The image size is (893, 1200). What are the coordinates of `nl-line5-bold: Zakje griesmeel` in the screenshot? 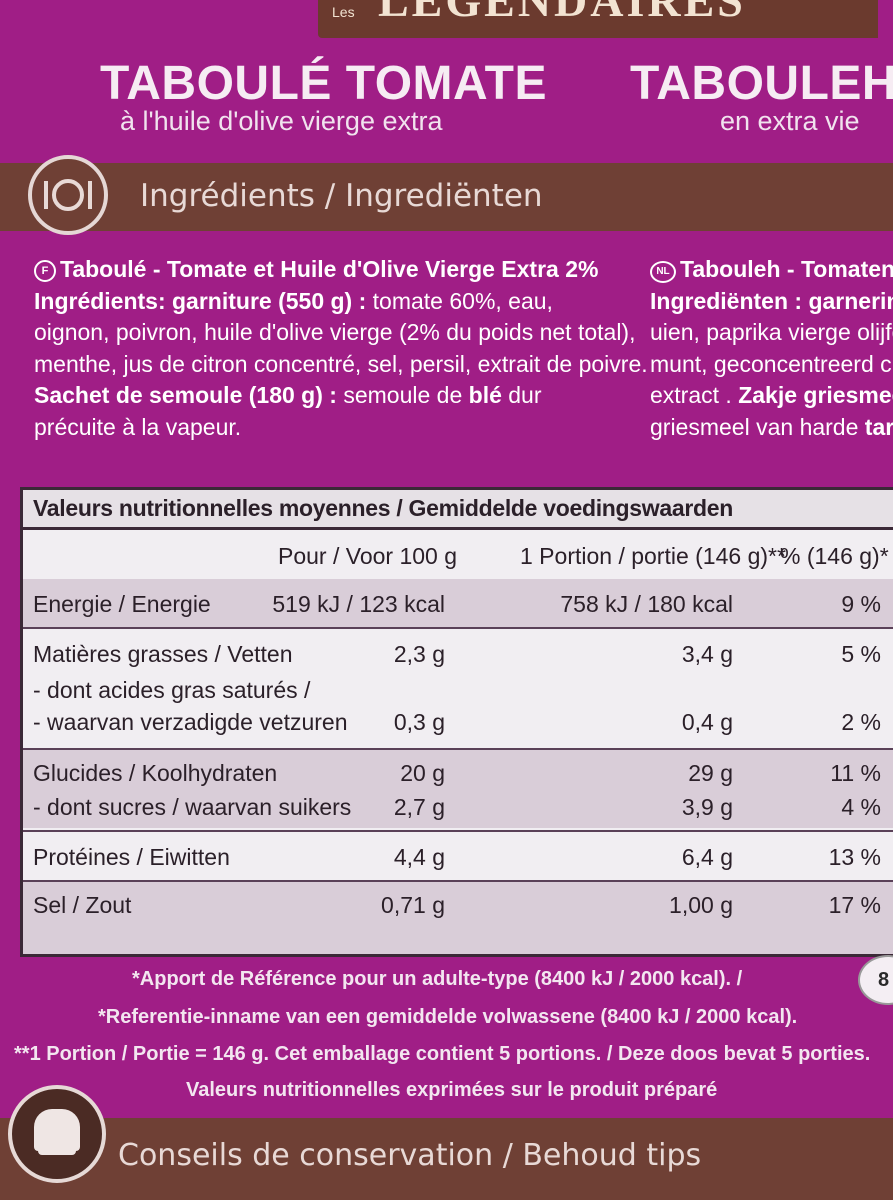 It's located at (815, 395).